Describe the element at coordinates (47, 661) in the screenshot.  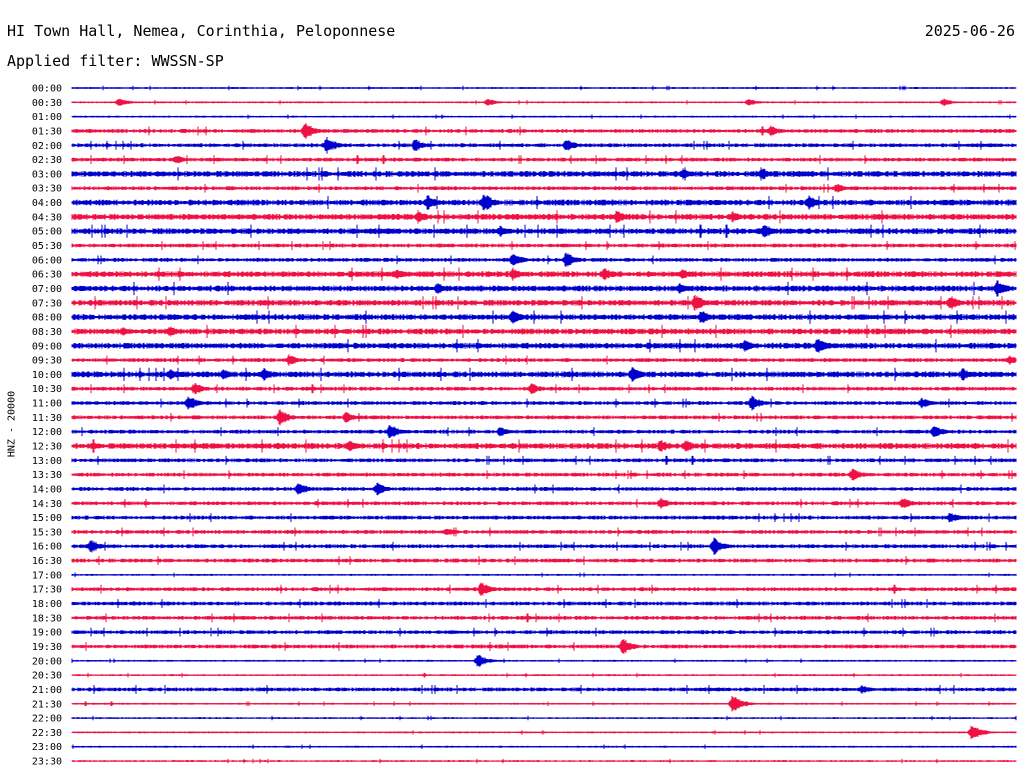
I see `row-time-label: 20:00` at that location.